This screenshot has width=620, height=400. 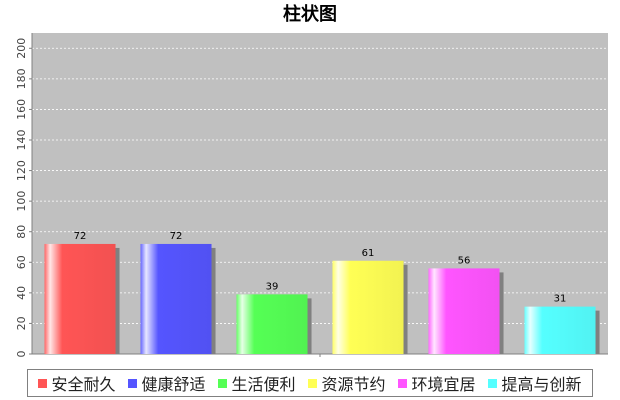 What do you see at coordinates (21, 232) in the screenshot?
I see `y-tick-label: 80` at bounding box center [21, 232].